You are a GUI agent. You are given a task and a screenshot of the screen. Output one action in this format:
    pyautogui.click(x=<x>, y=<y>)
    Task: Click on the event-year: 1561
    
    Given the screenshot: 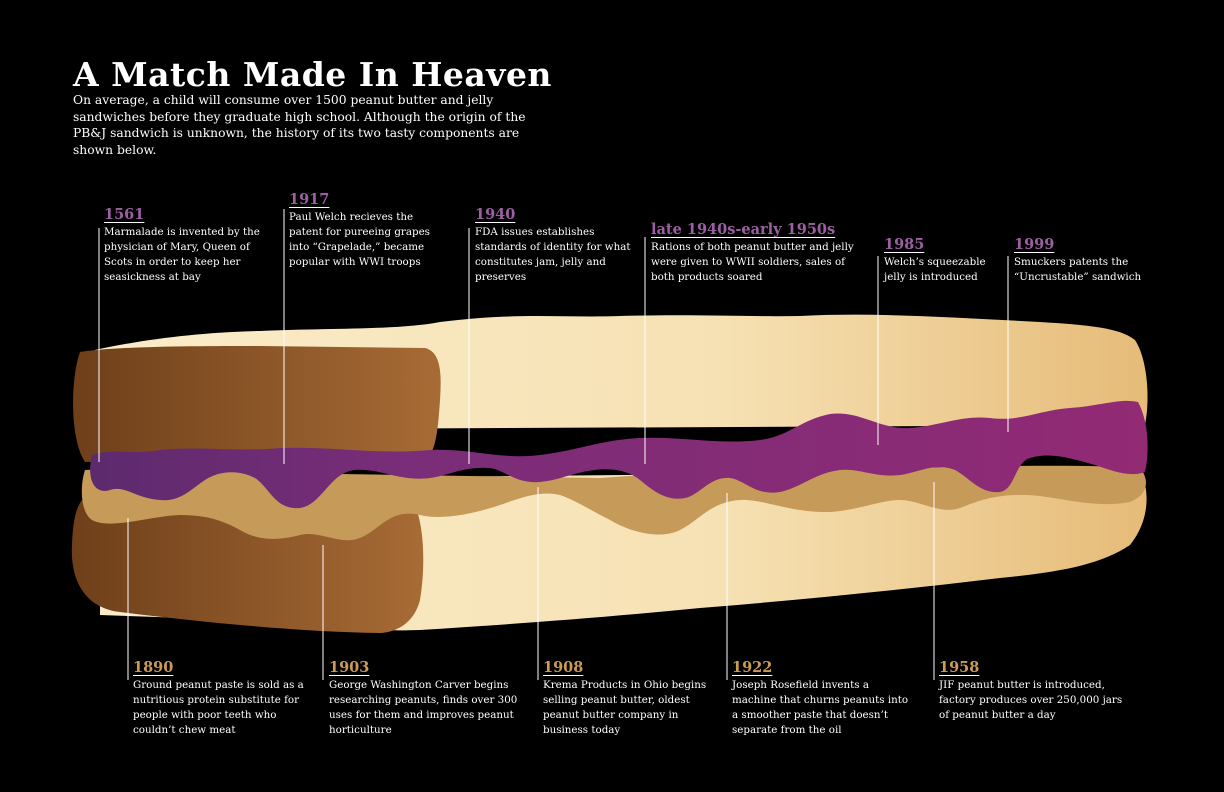 What is the action you would take?
    pyautogui.click(x=124, y=214)
    